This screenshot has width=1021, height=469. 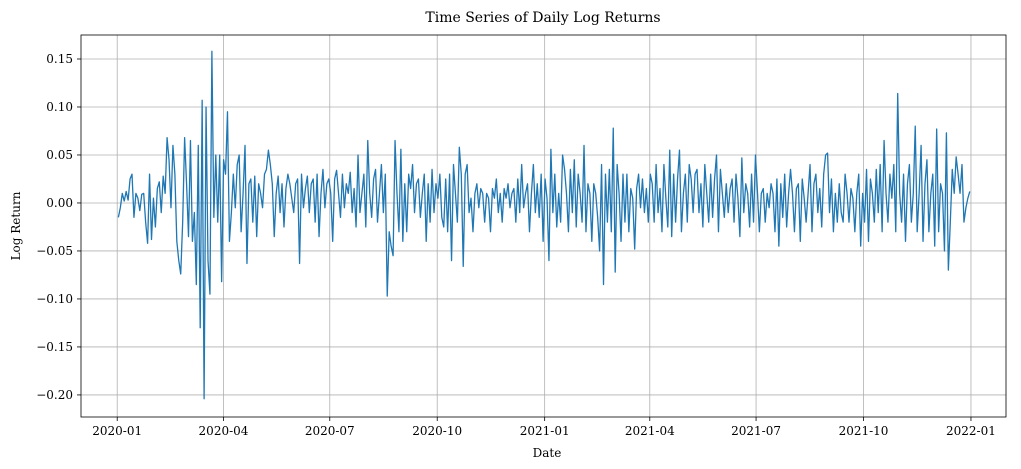 I want to click on y-tick-label: 0.00, so click(x=59, y=203).